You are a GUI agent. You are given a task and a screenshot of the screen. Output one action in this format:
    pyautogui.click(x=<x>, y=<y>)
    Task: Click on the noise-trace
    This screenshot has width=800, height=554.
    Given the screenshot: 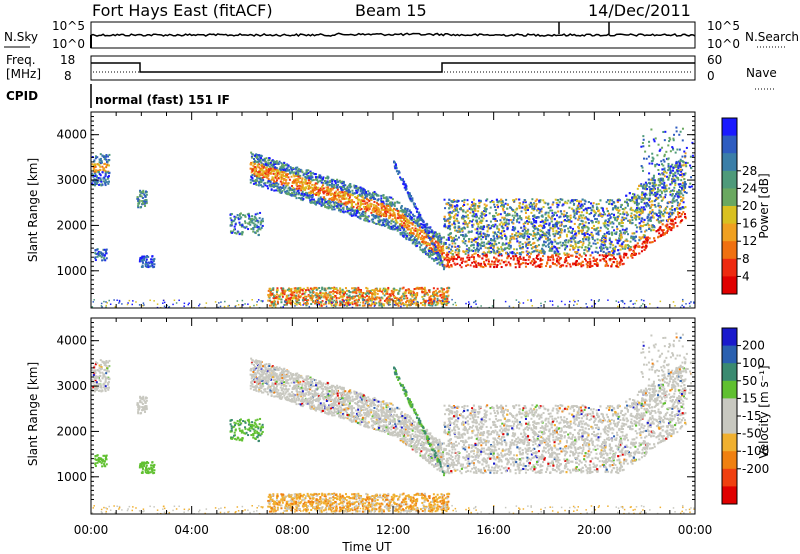 What is the action you would take?
    pyautogui.click(x=393, y=35)
    